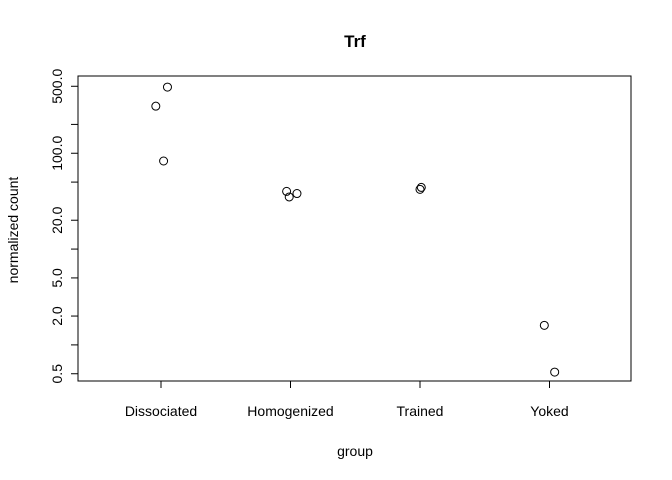  What do you see at coordinates (420, 411) in the screenshot?
I see `x-tick-label: Trained` at bounding box center [420, 411].